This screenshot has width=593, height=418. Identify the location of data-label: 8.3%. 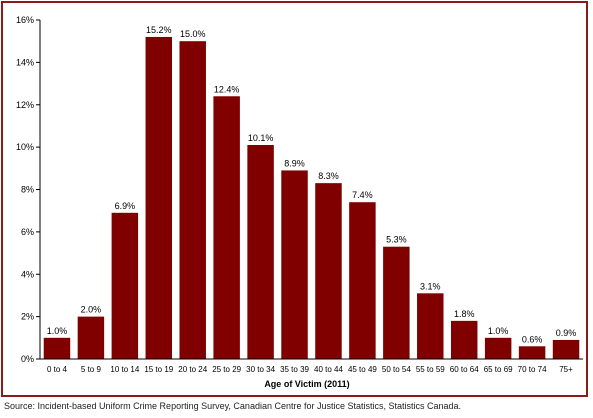
(328, 176).